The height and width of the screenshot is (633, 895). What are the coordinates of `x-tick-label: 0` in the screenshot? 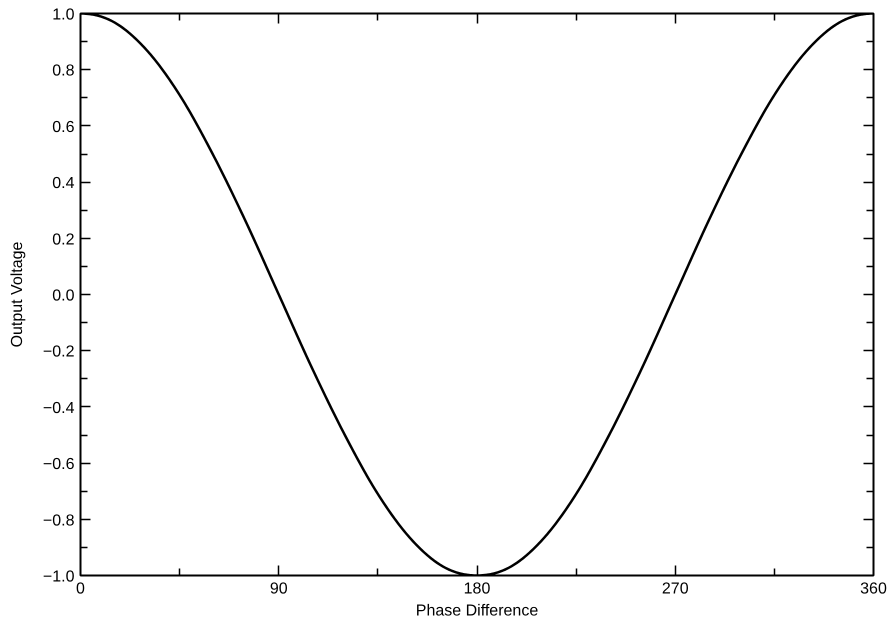 It's located at (81, 589).